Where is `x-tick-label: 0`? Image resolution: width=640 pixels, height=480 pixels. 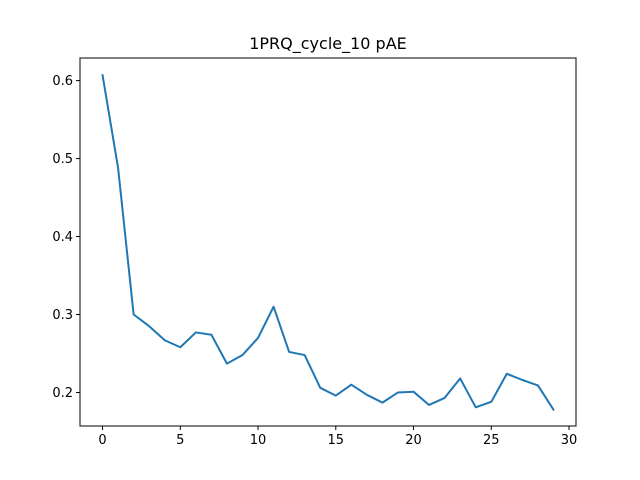 x-tick-label: 0 is located at coordinates (102, 440).